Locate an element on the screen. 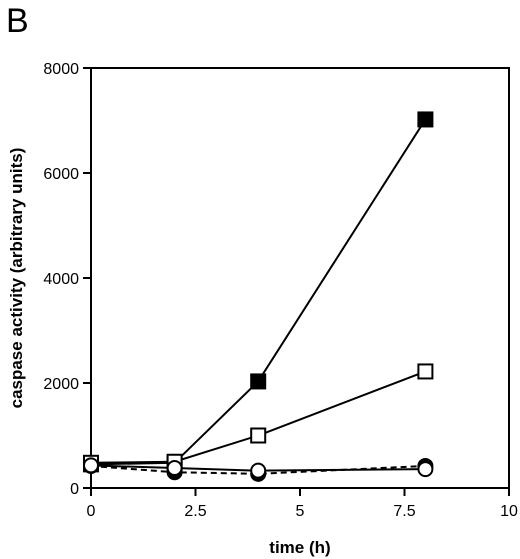  panel-letter: B is located at coordinates (17, 21).